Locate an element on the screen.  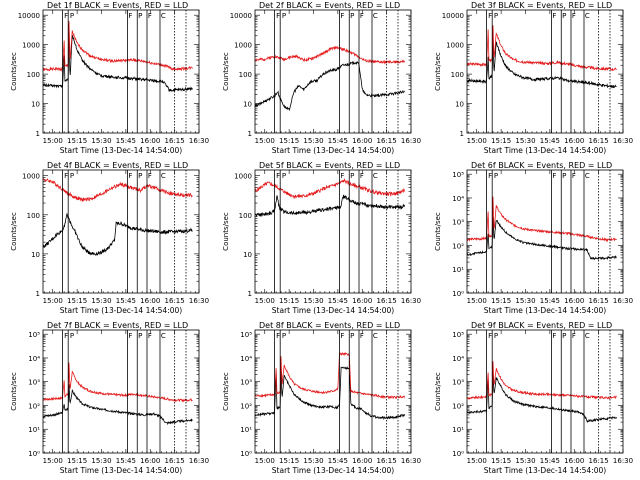
y-tick-label: 10² is located at coordinates (458, 246).